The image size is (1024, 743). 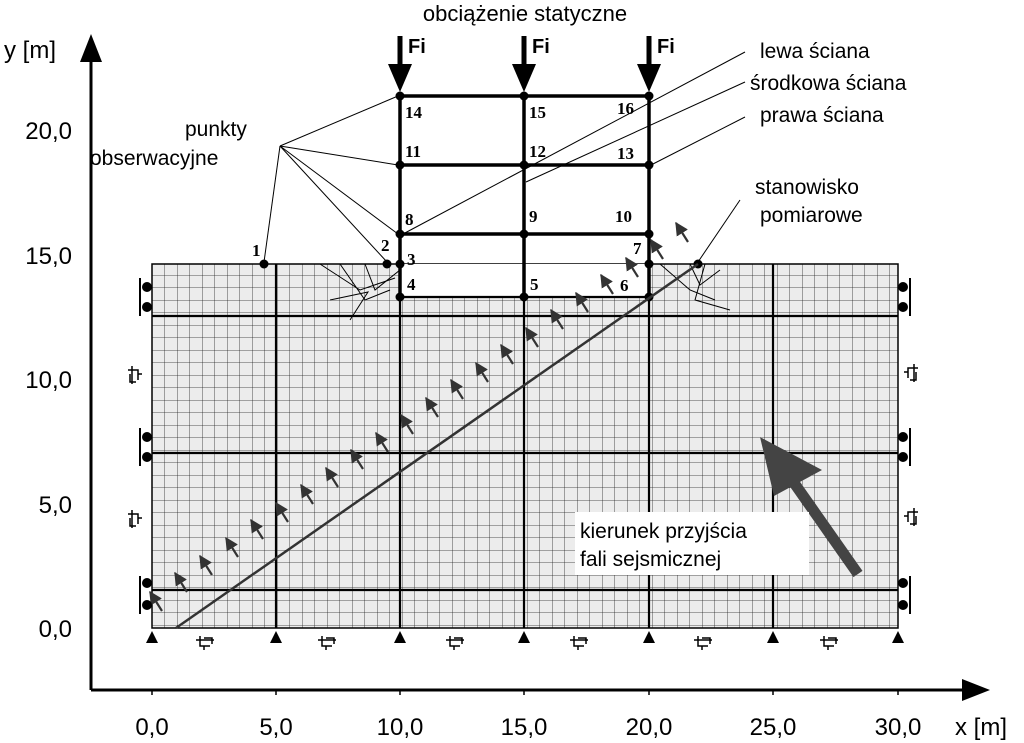 I want to click on svg-text: 7, so click(x=637, y=248).